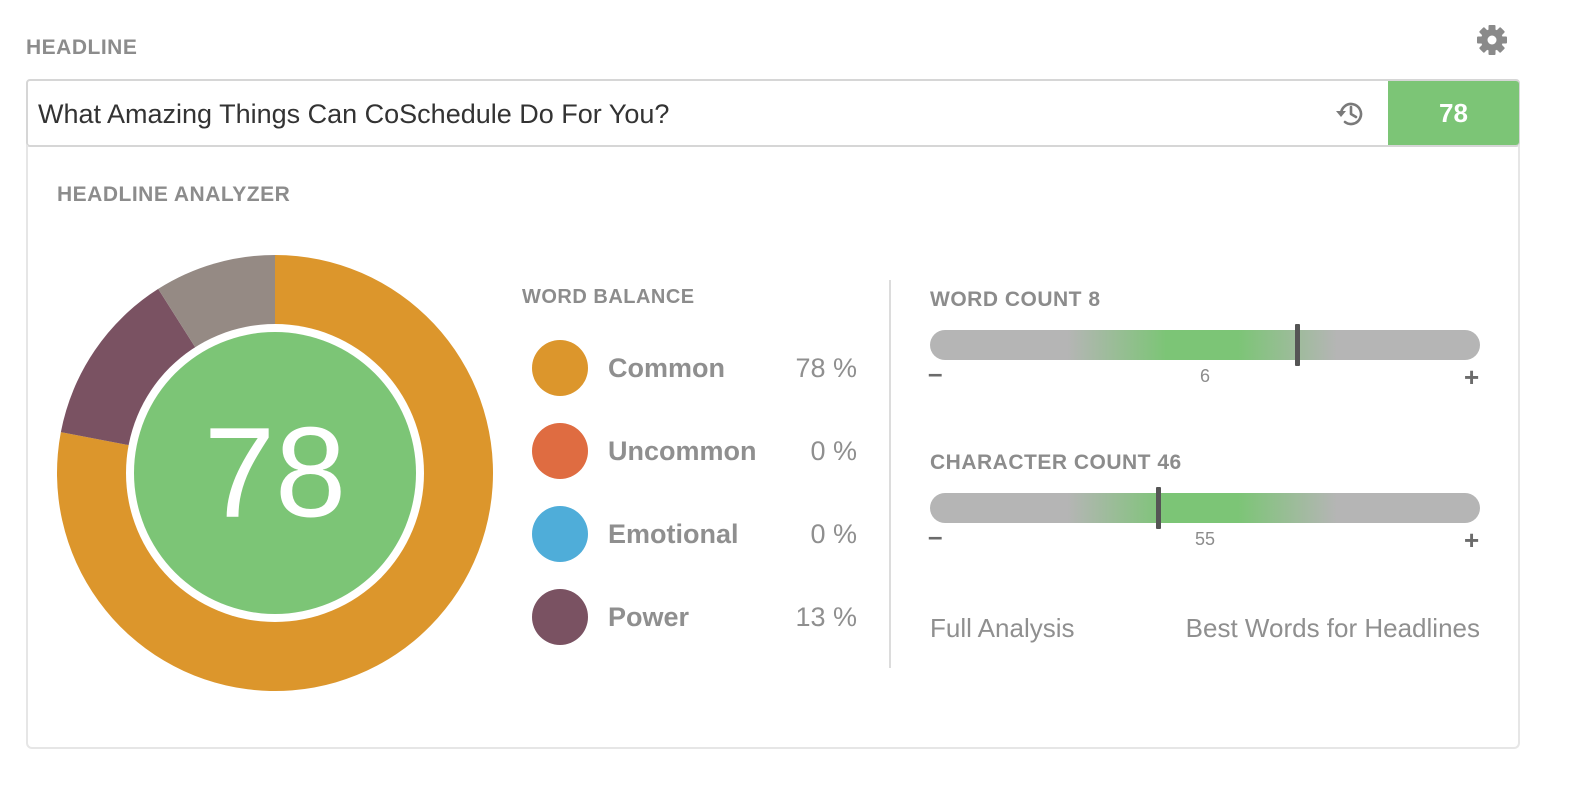 The image size is (1584, 788). I want to click on common-dot, so click(560, 368).